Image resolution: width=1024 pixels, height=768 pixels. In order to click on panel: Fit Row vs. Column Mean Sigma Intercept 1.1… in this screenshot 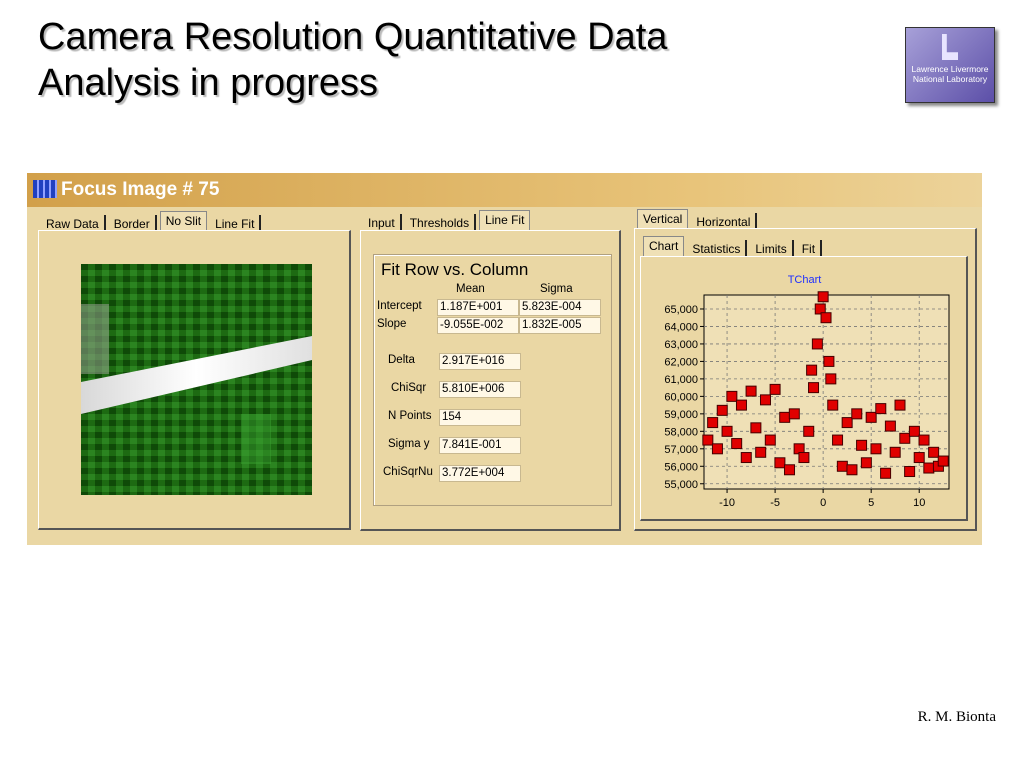, I will do `click(490, 380)`.